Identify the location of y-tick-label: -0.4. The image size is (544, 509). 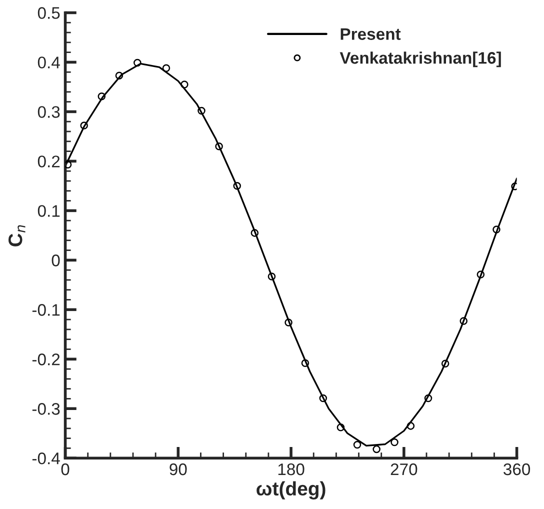
(46, 458).